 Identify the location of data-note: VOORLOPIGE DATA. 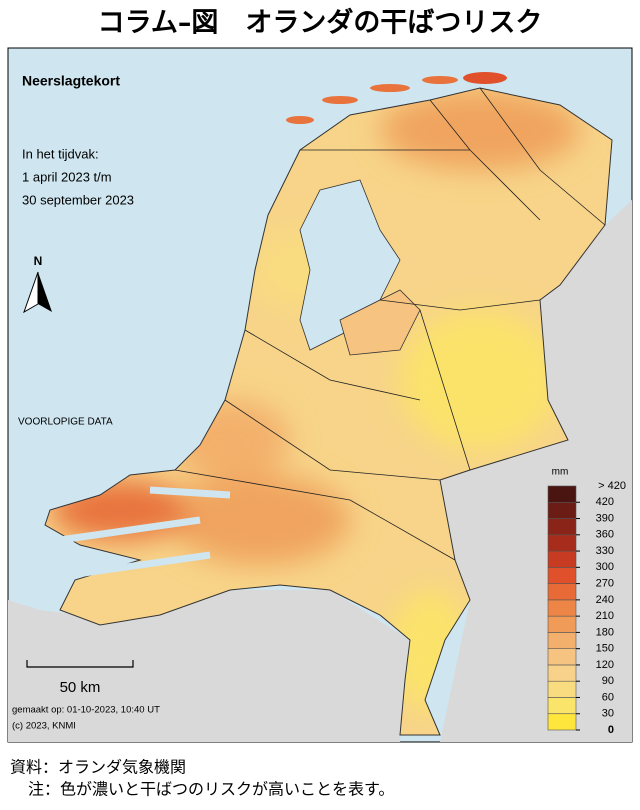
(65, 422).